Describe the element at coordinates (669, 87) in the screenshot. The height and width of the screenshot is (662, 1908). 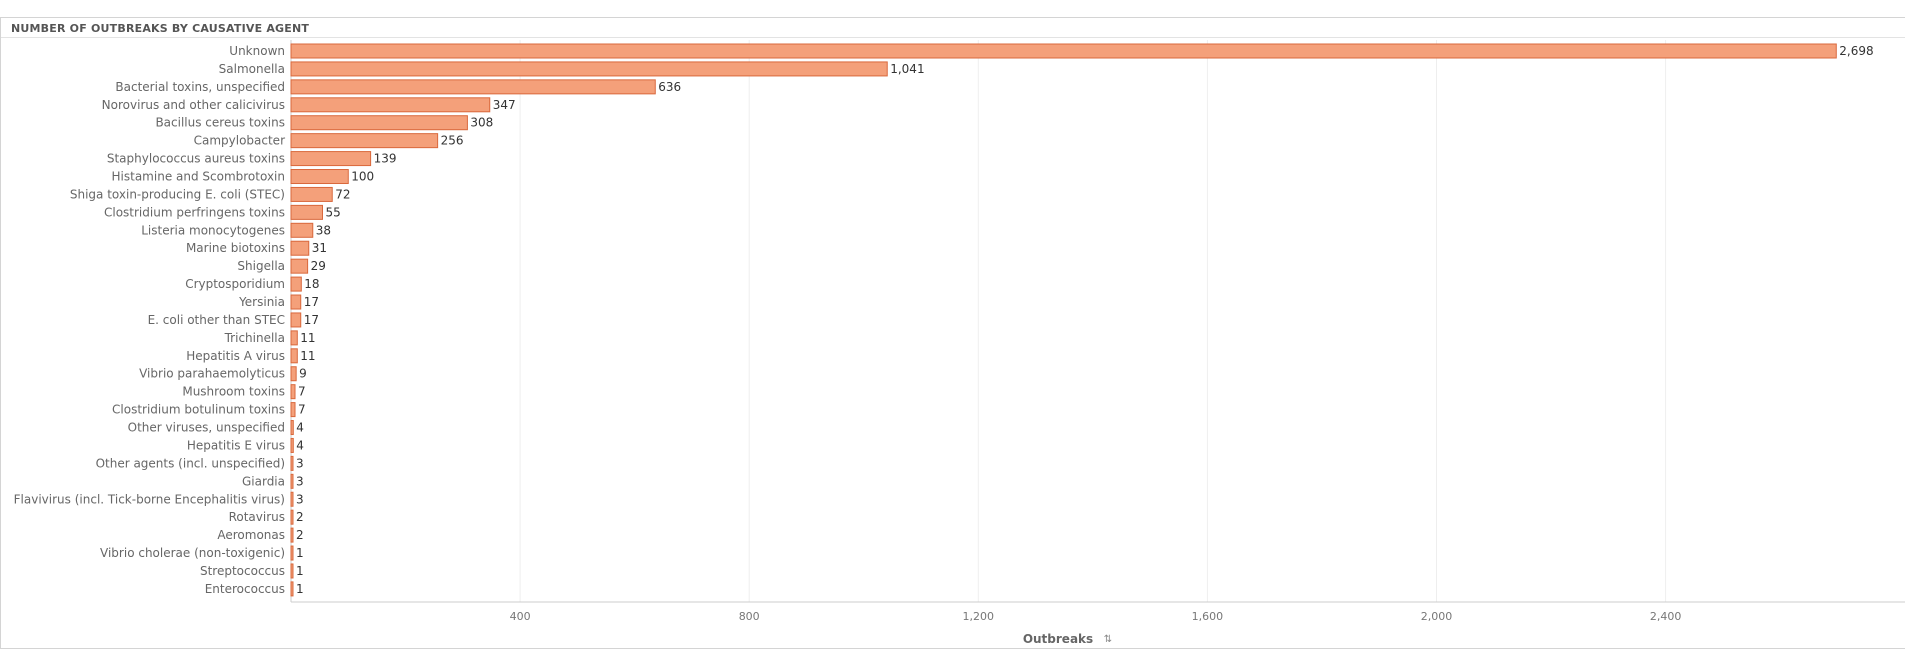
I see `value-label: 636` at that location.